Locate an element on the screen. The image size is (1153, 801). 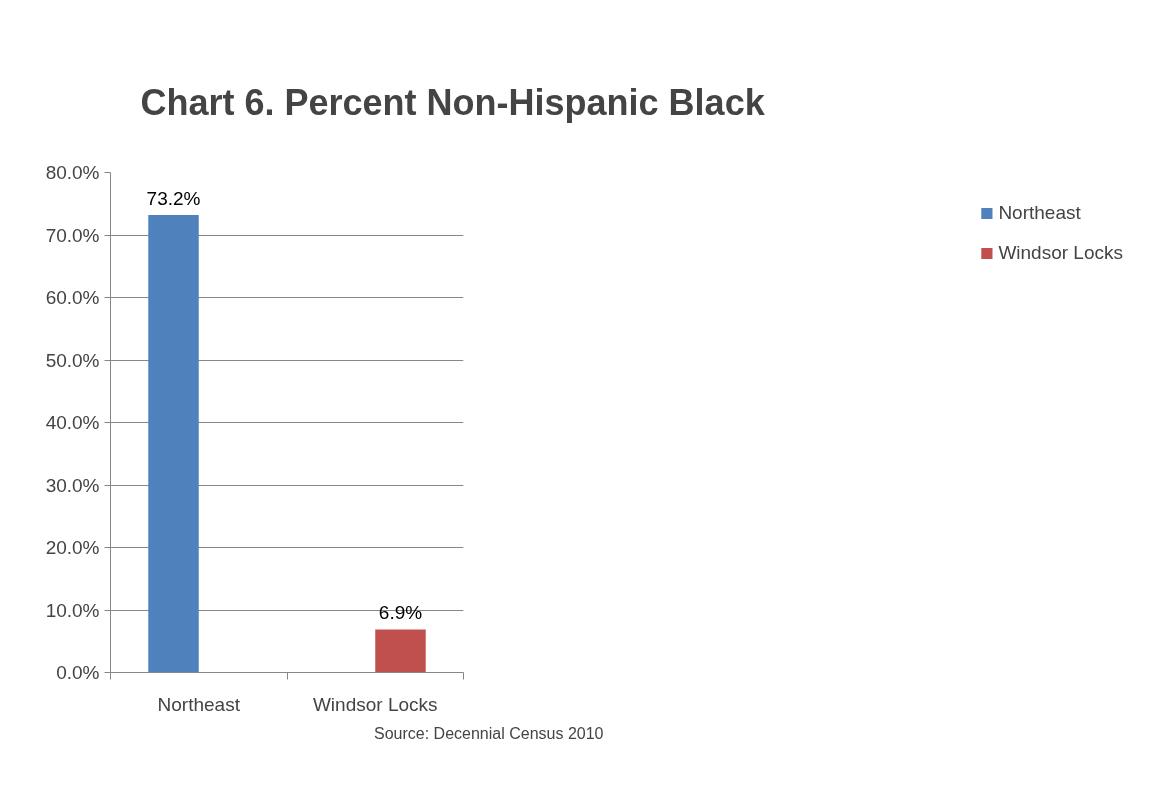
text: 73.2% is located at coordinates (173, 198).